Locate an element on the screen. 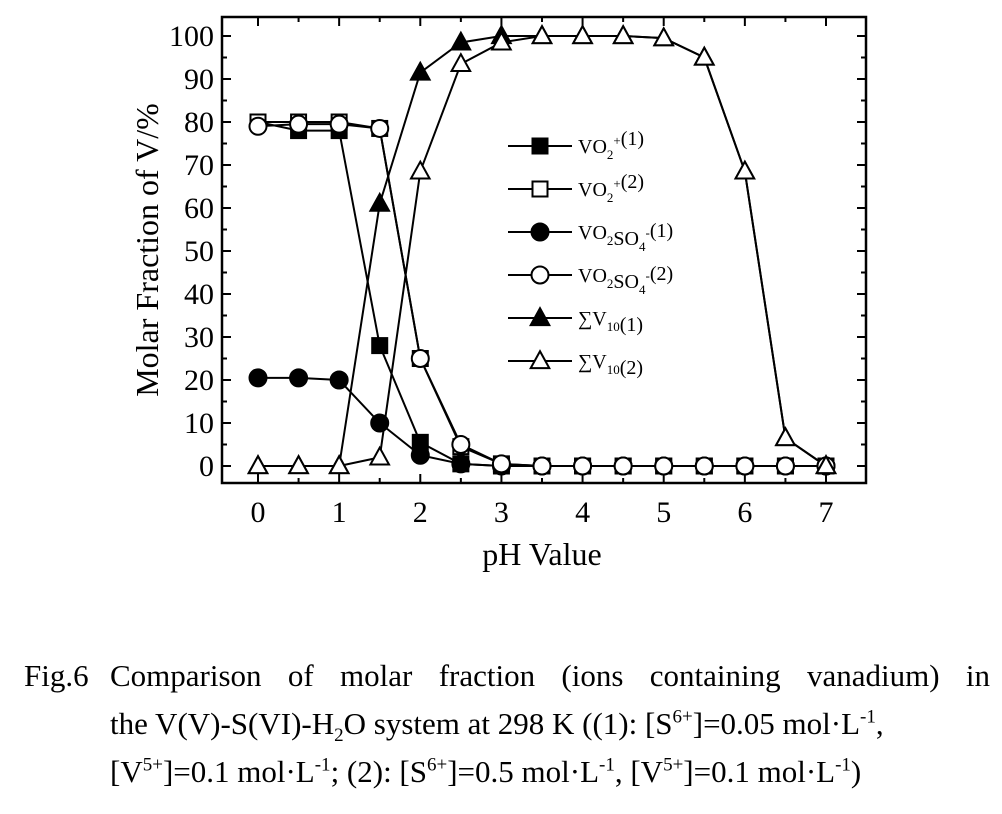 This screenshot has width=1002, height=814. x-tick-label: 1 is located at coordinates (339, 512).